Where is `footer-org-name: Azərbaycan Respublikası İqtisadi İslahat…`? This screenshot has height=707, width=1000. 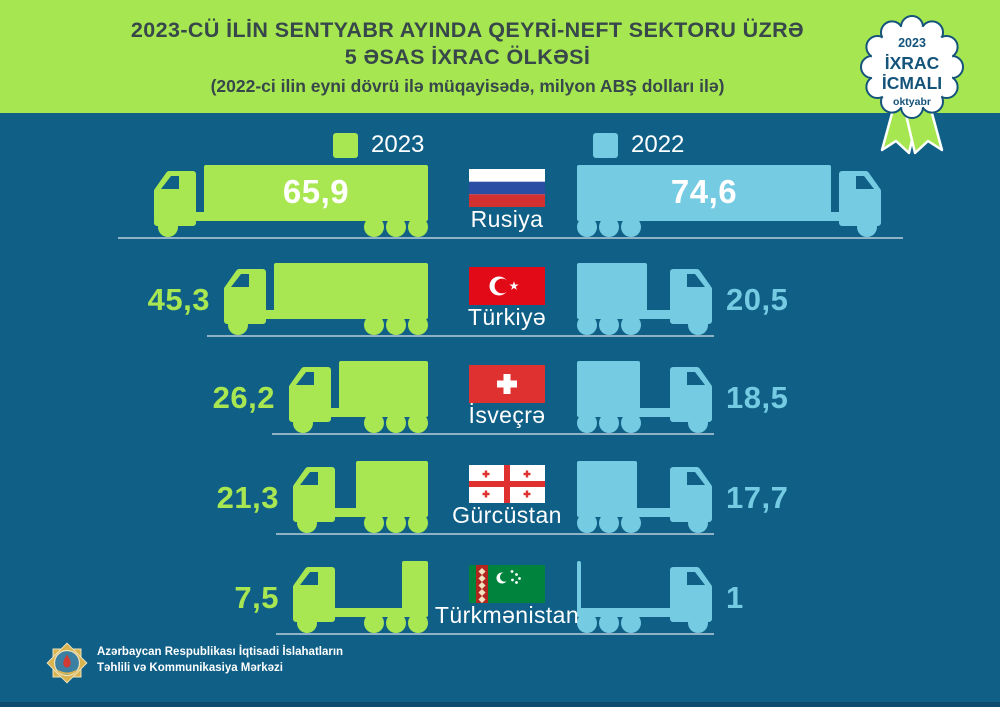
footer-org-name: Azərbaycan Respublikası İqtisadi İslahat… is located at coordinates (220, 660).